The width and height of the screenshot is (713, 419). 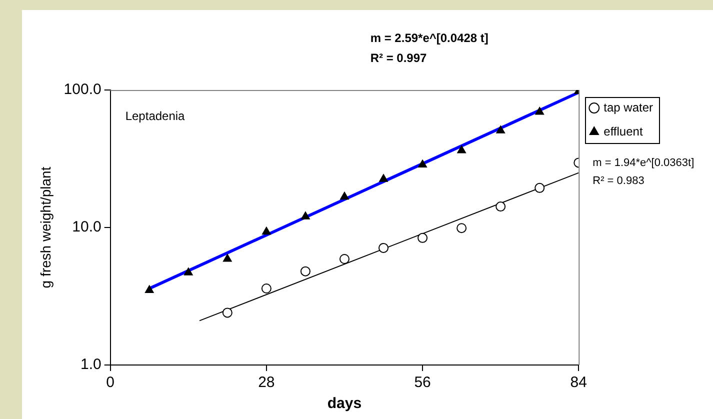 I want to click on text: m = 2.59*e^[0.0428 t], so click(x=429, y=38).